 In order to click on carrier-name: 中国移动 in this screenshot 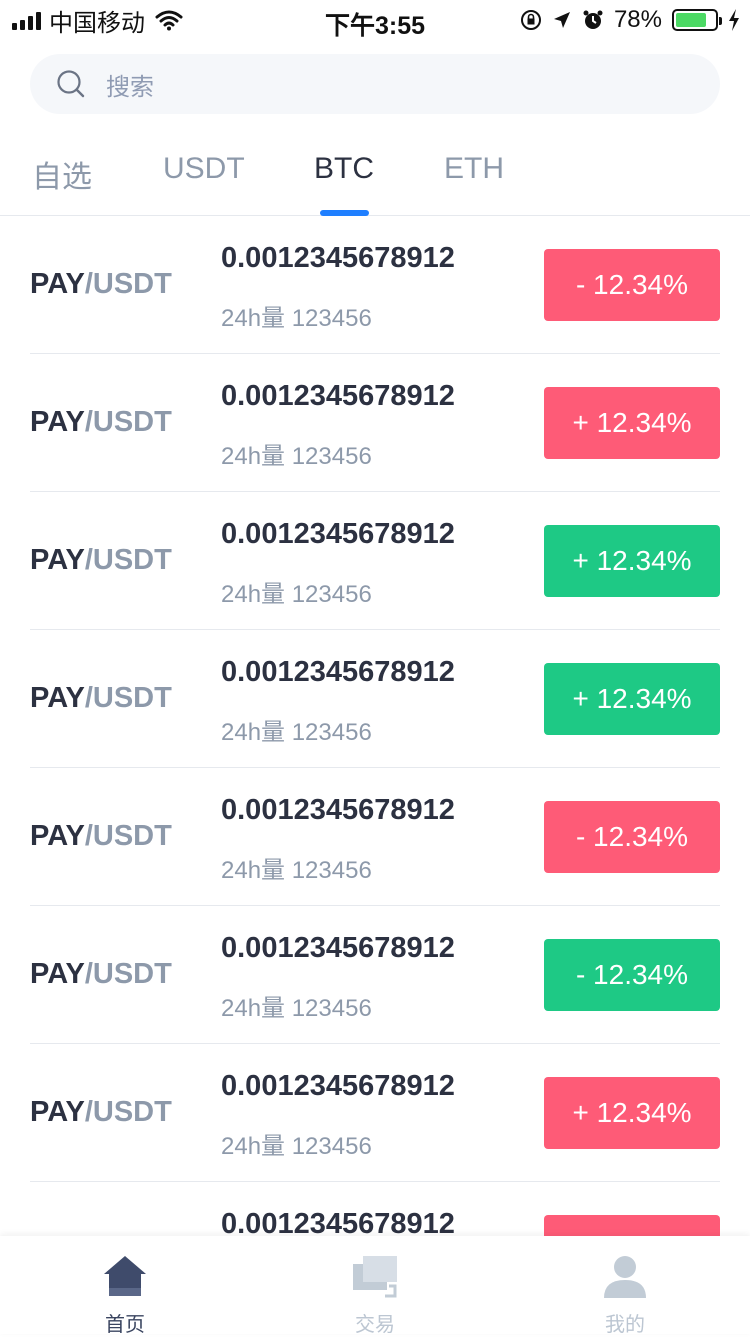, I will do `click(97, 23)`.